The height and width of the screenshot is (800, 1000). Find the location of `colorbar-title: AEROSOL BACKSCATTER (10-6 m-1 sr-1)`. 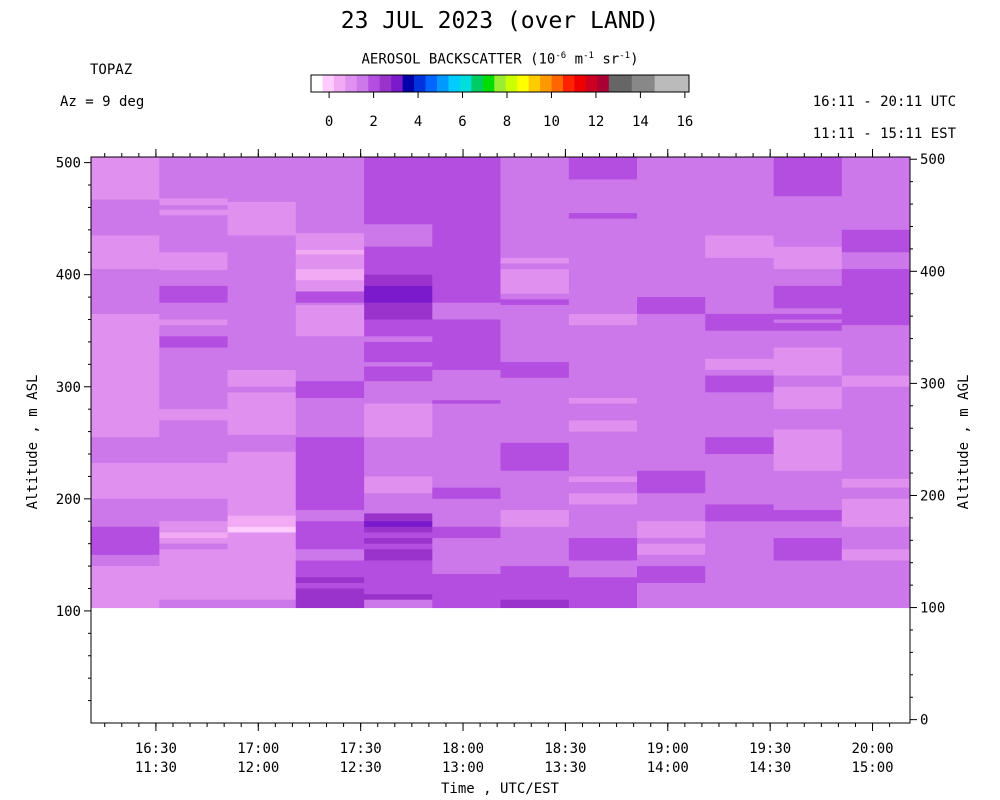

colorbar-title: AEROSOL BACKSCATTER (10-6 m-1 sr-1) is located at coordinates (500, 59).